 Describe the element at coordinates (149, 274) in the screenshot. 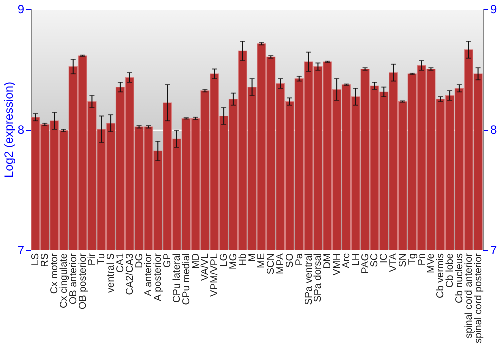

I see `x-tick-label: A anterior` at that location.